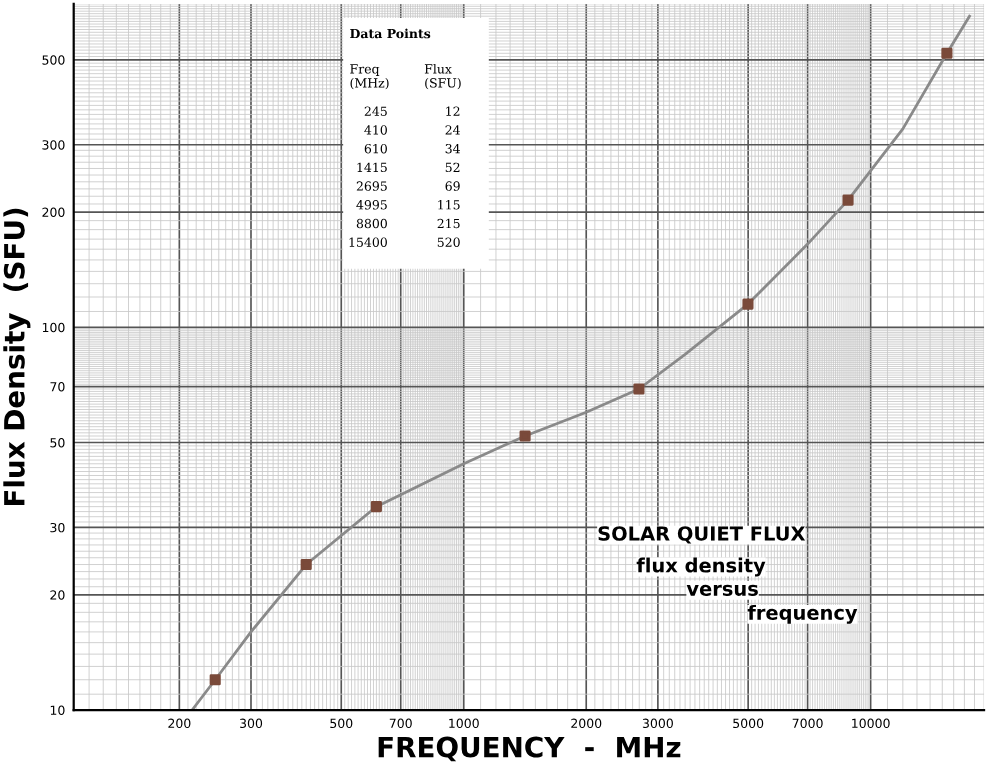 Image resolution: width=996 pixels, height=776 pixels. I want to click on annotation: SOLAR QUIET FLUX, so click(702, 535).